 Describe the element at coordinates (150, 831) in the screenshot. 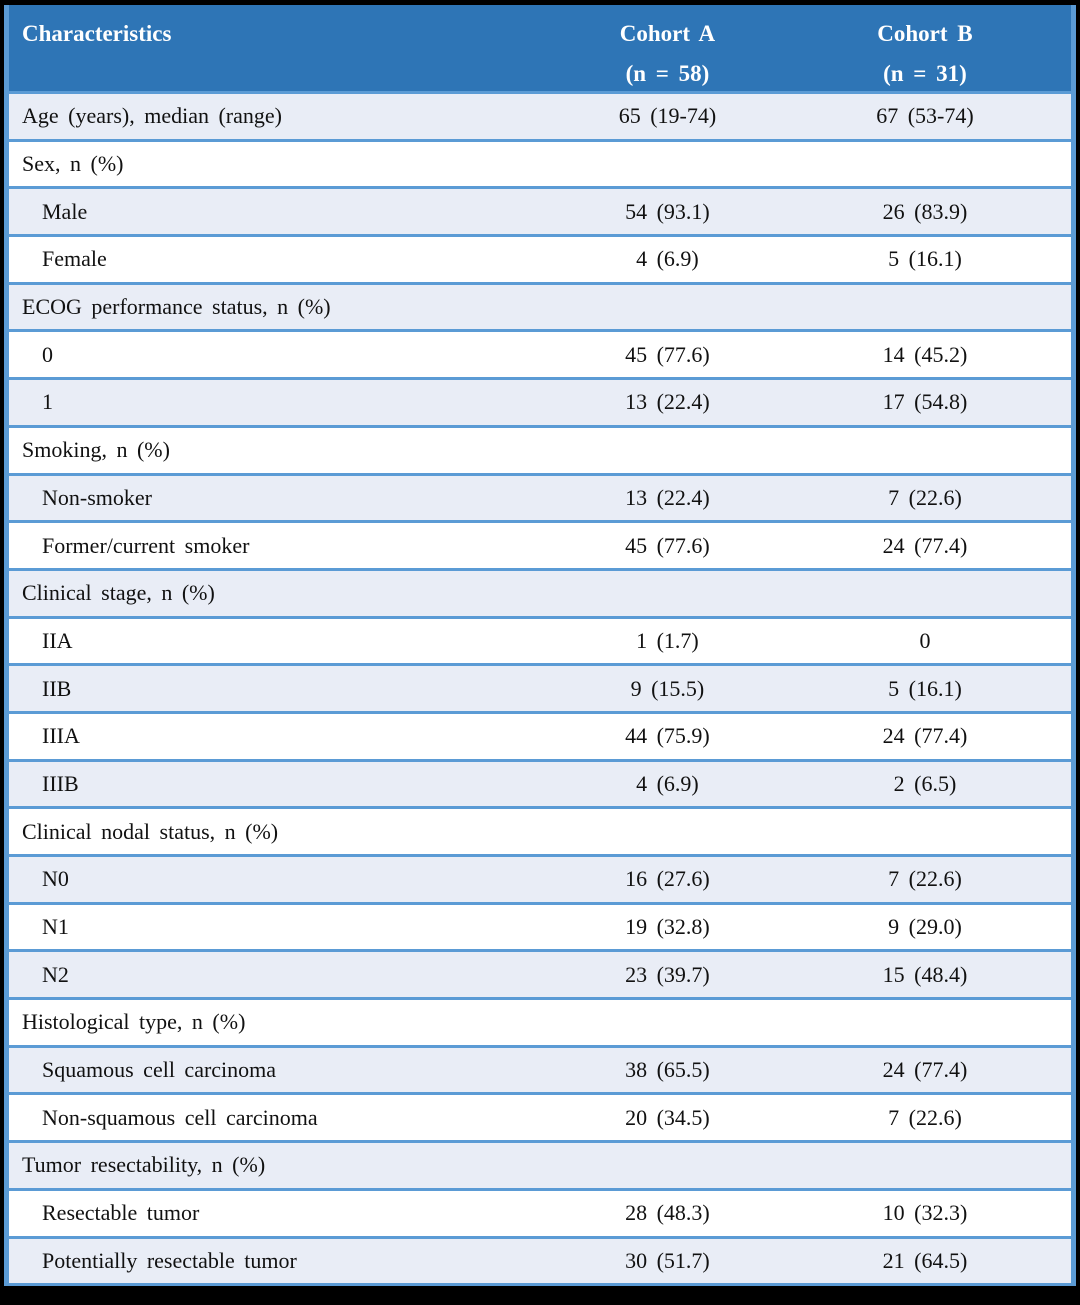

I see `row-label: Clinical nodal status, n (%)` at that location.